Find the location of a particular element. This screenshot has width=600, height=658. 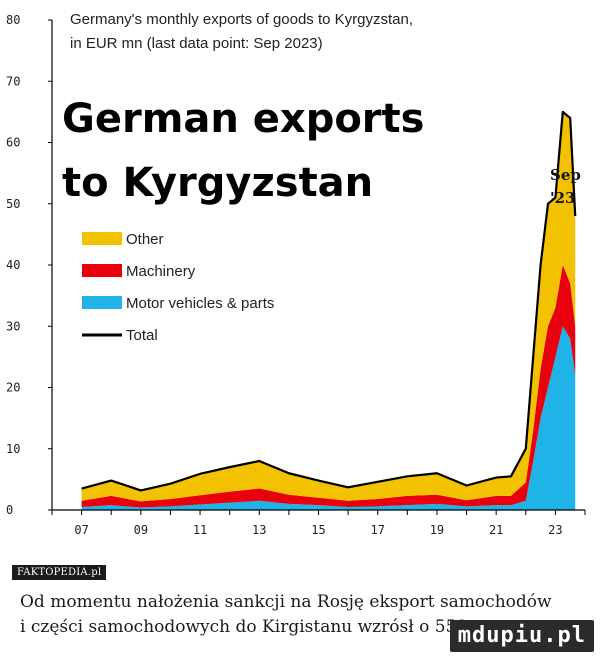

annotation-line-1: Sep is located at coordinates (565, 175).